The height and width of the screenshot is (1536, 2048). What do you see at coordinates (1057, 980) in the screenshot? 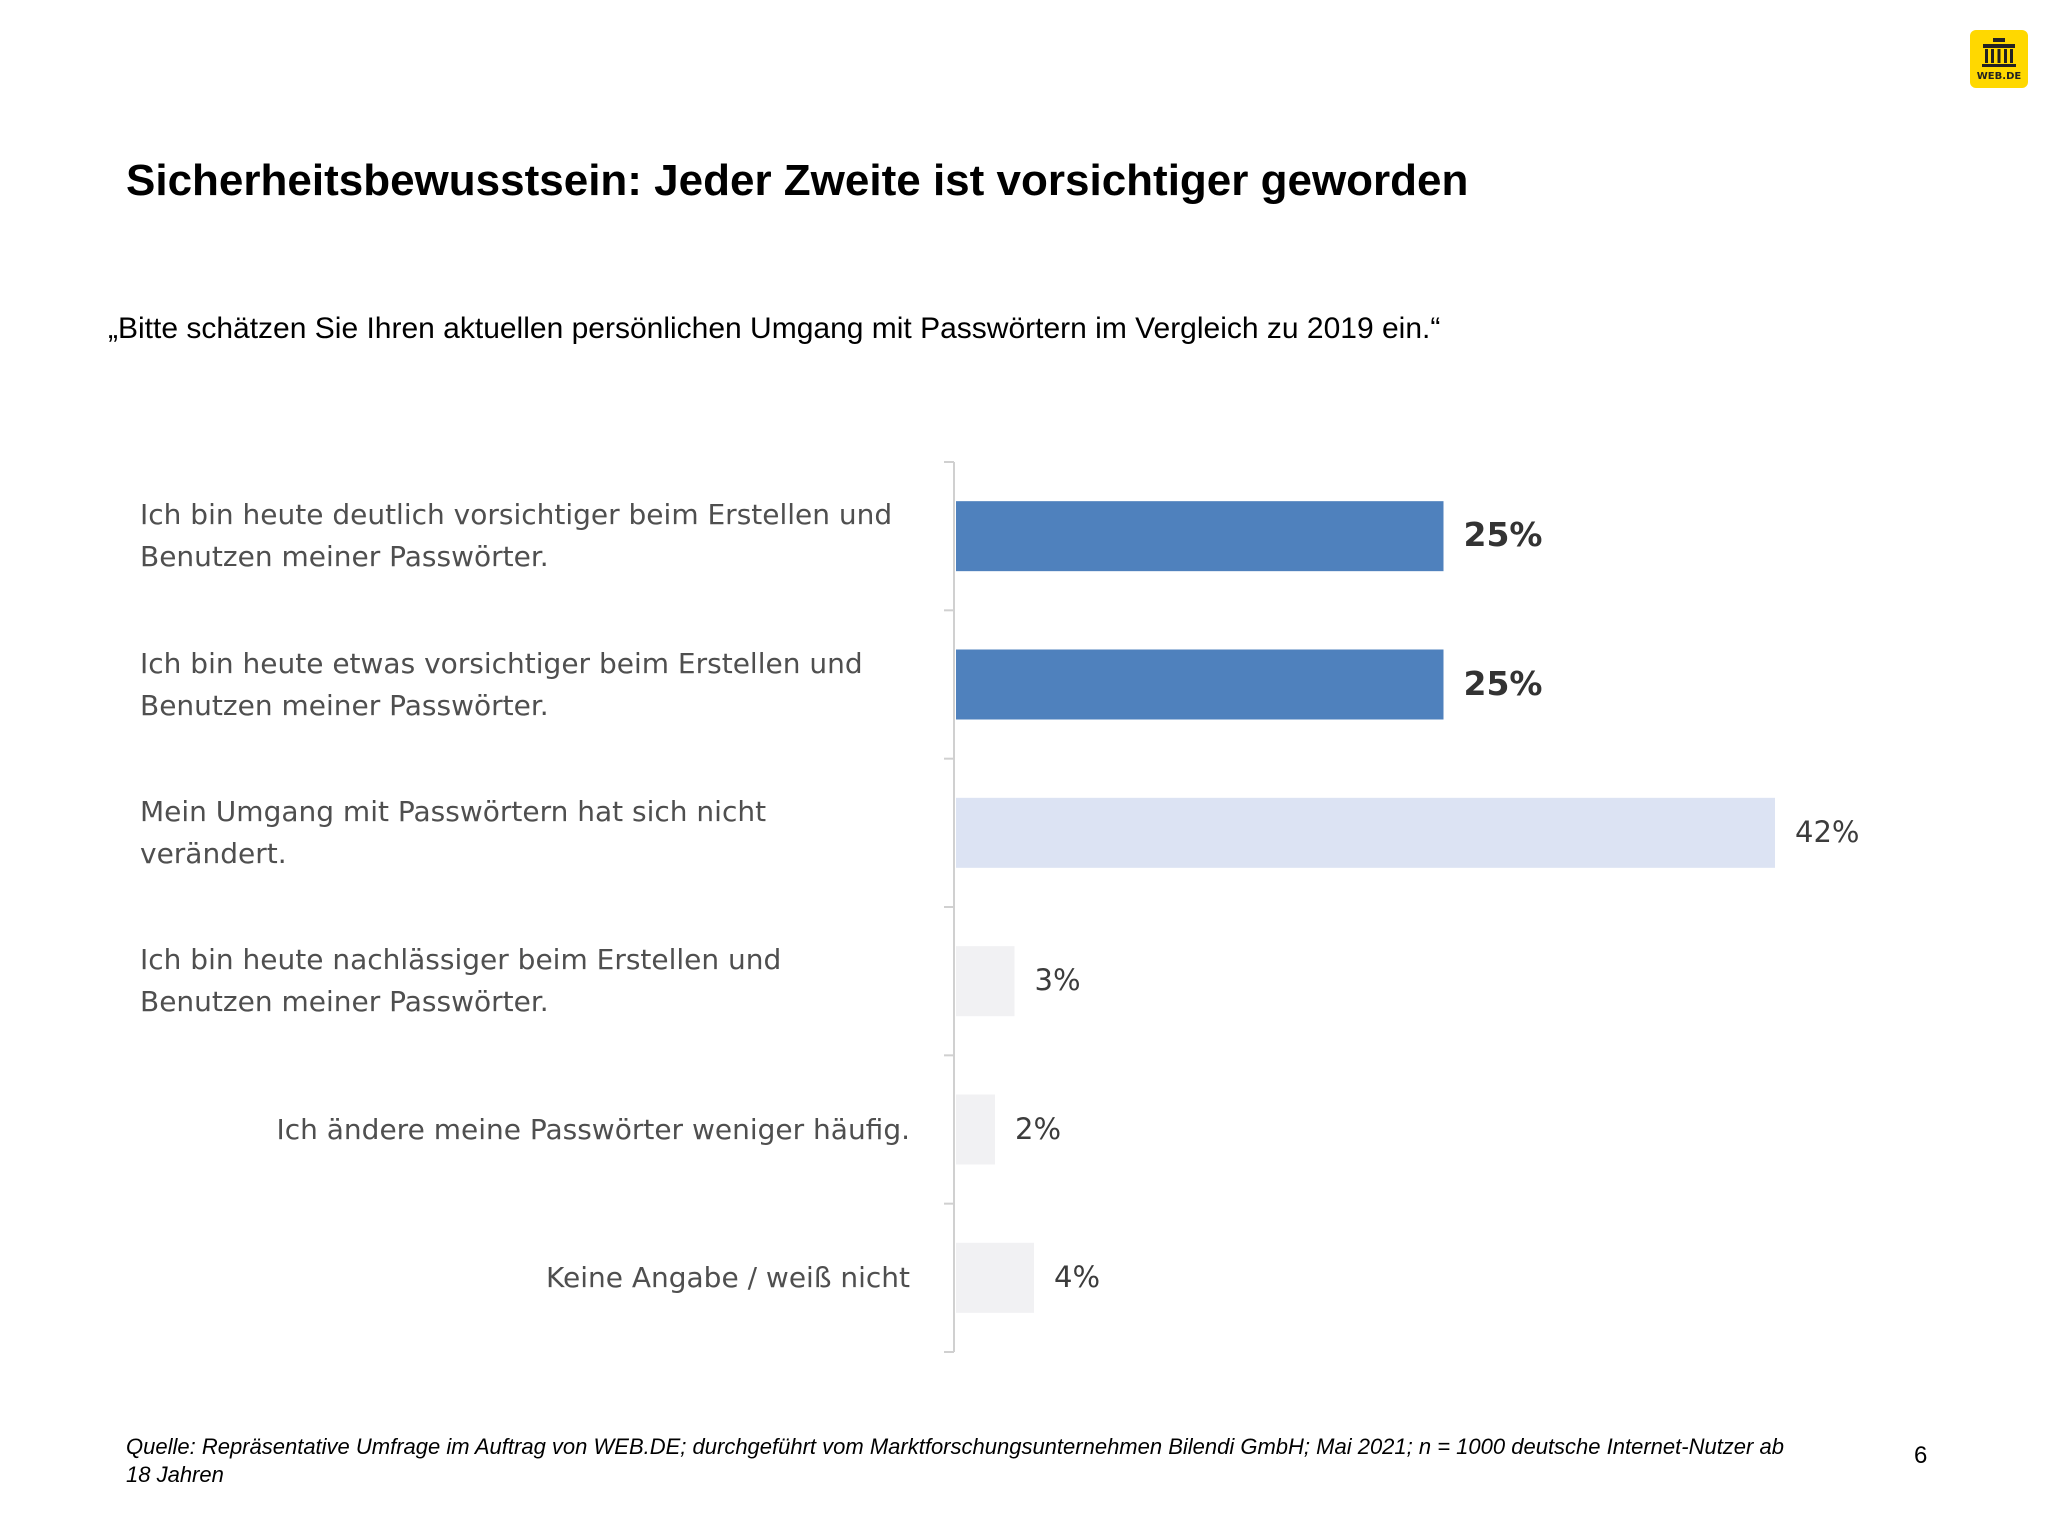
I see `value-label: 3%` at bounding box center [1057, 980].